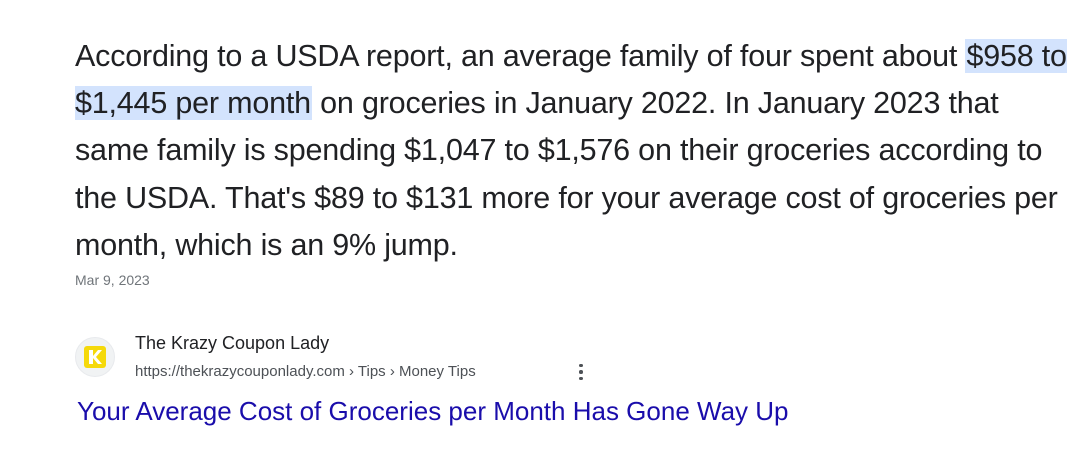 The image size is (1080, 451). I want to click on source-site-name: The Krazy Coupon Lady, so click(232, 343).